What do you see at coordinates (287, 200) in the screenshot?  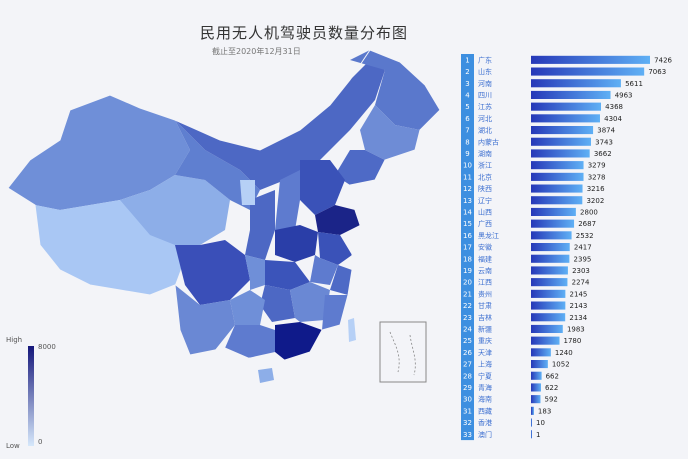 I see `region-shanxi` at bounding box center [287, 200].